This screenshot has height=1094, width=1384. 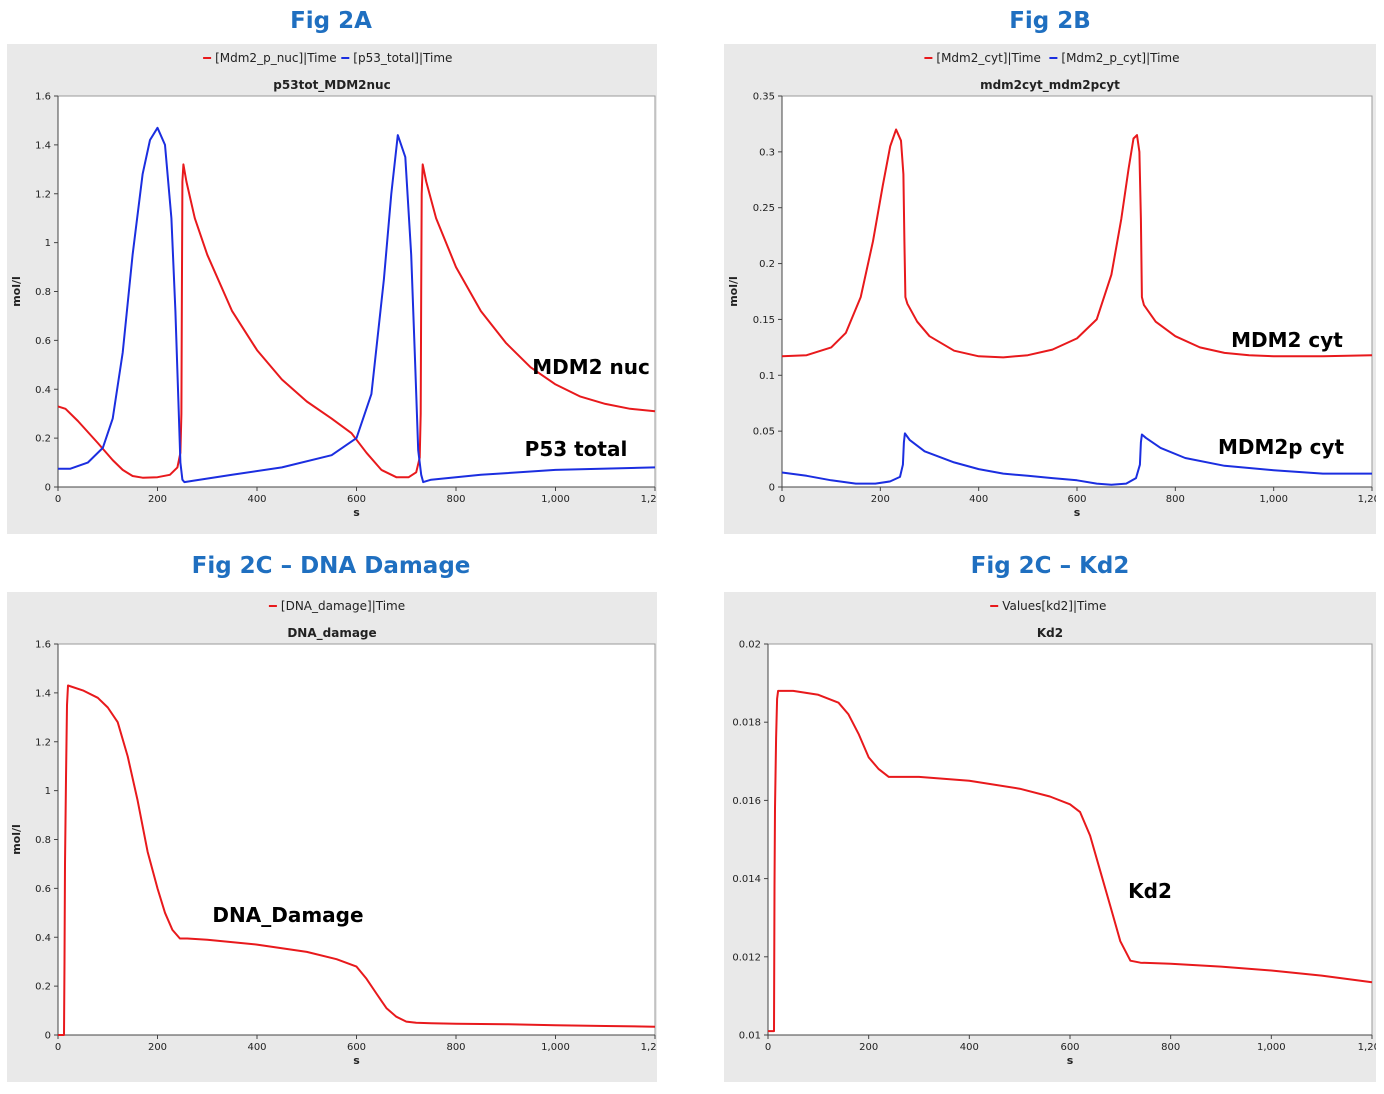 I want to click on y-tick-label: 0.05, so click(x=764, y=432).